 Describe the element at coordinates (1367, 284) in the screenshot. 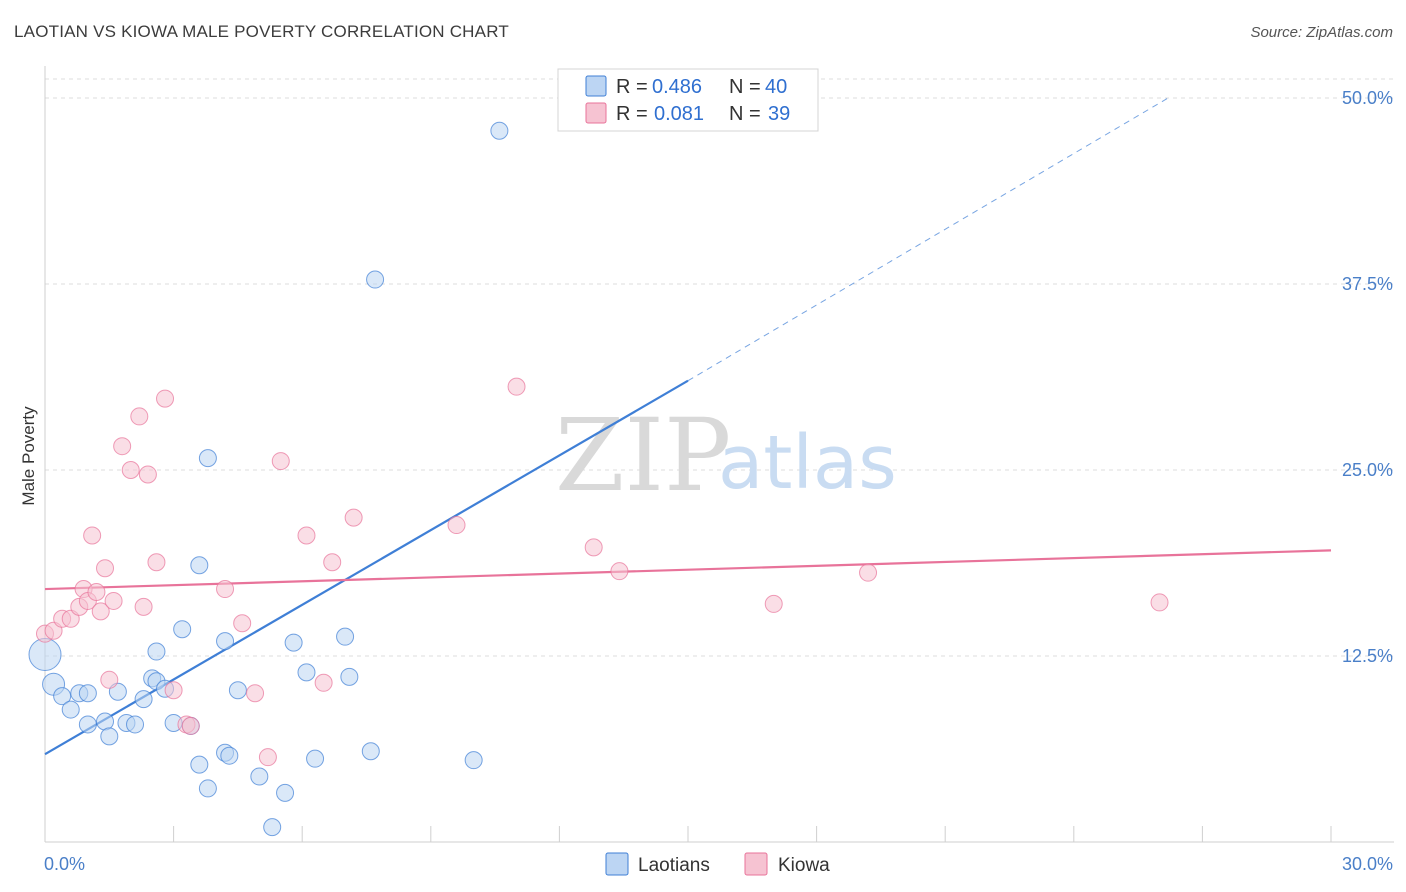

I see `y-tick-label: 37.5%` at that location.